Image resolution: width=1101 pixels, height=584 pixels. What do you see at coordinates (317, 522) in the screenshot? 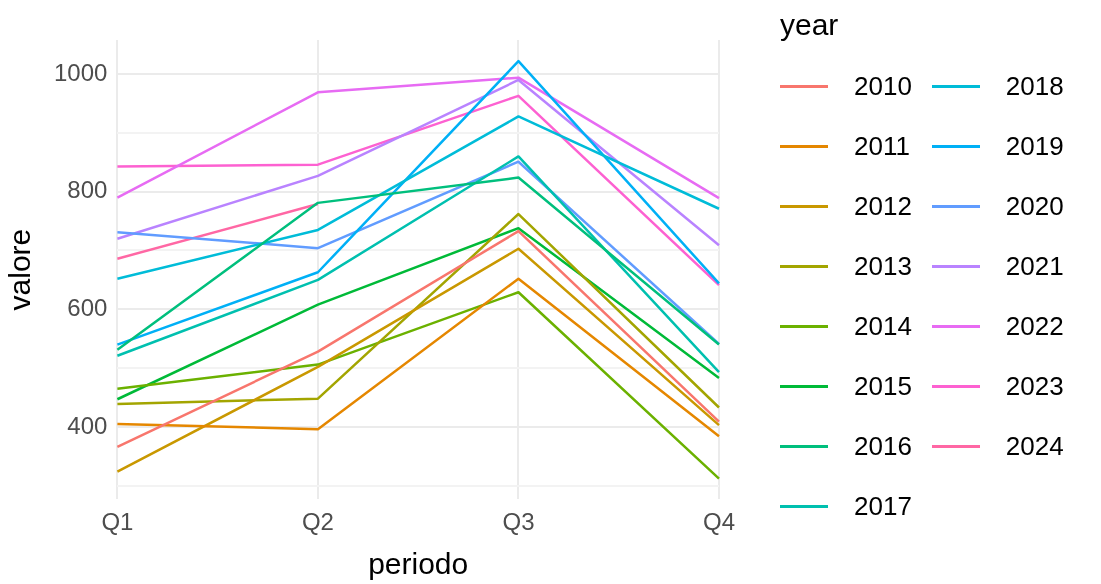
I see `x-tick-label: Q2` at bounding box center [317, 522].